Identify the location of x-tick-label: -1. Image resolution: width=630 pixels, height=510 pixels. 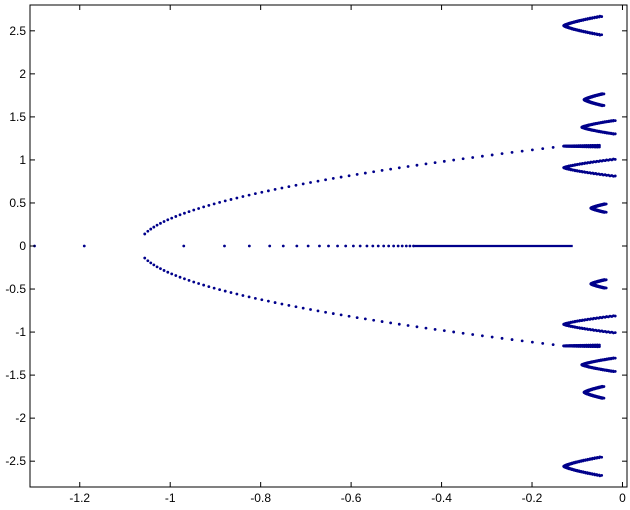
(170, 498).